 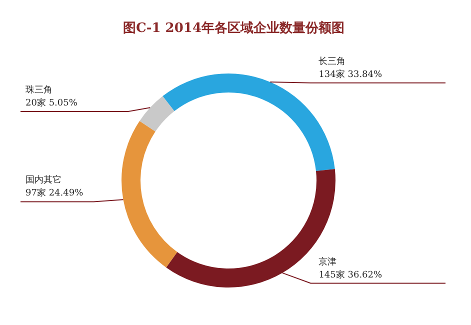 What do you see at coordinates (233, 28) in the screenshot?
I see `chart-title: 图C-1 2014年各区域企业数量份额图` at bounding box center [233, 28].